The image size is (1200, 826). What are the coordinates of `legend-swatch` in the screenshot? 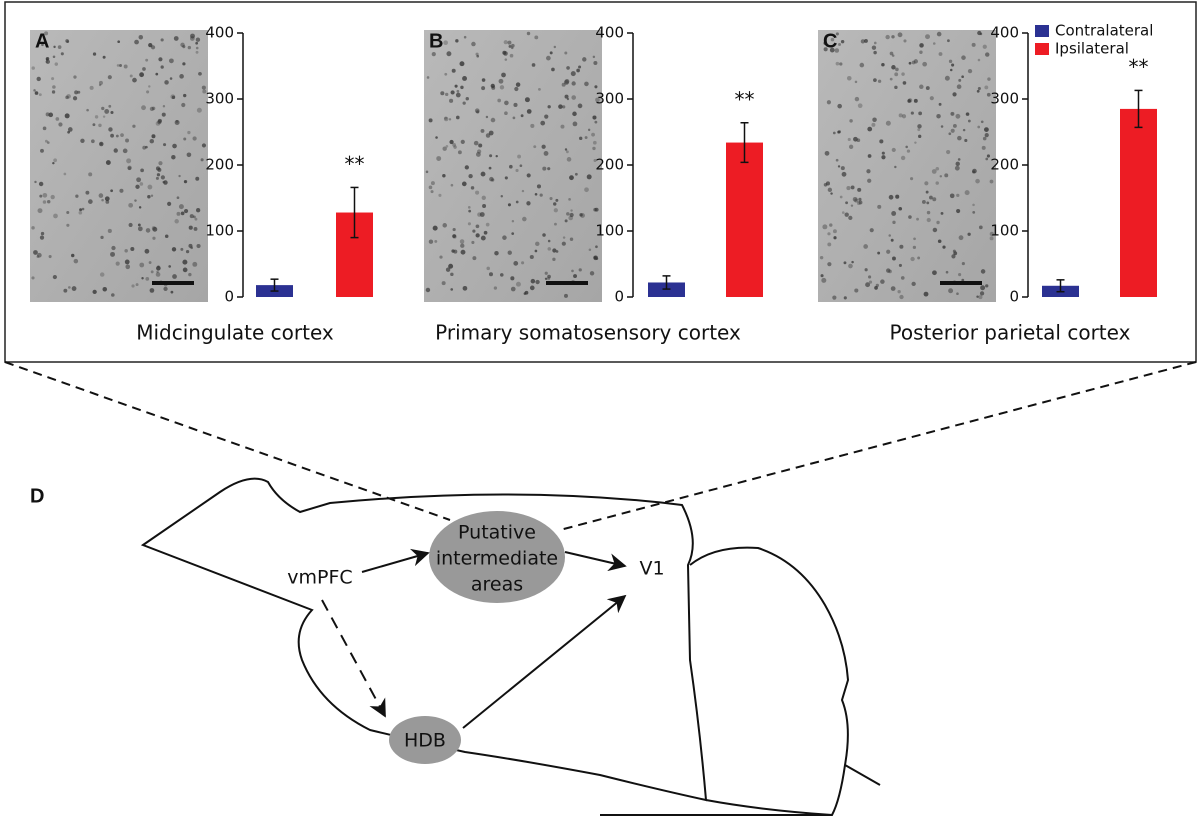 It's located at (1042, 31).